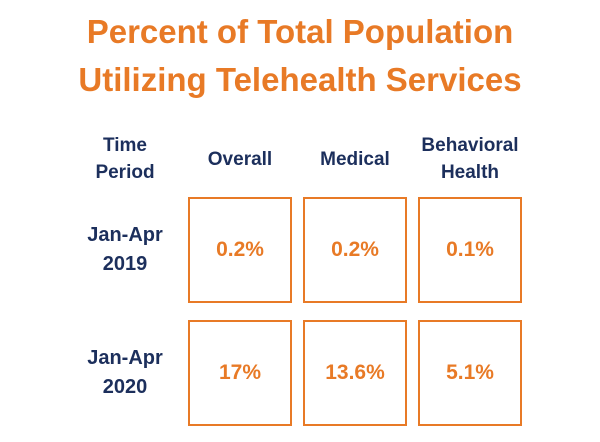 The height and width of the screenshot is (442, 600). I want to click on header-overall-label: Overall, so click(240, 159).